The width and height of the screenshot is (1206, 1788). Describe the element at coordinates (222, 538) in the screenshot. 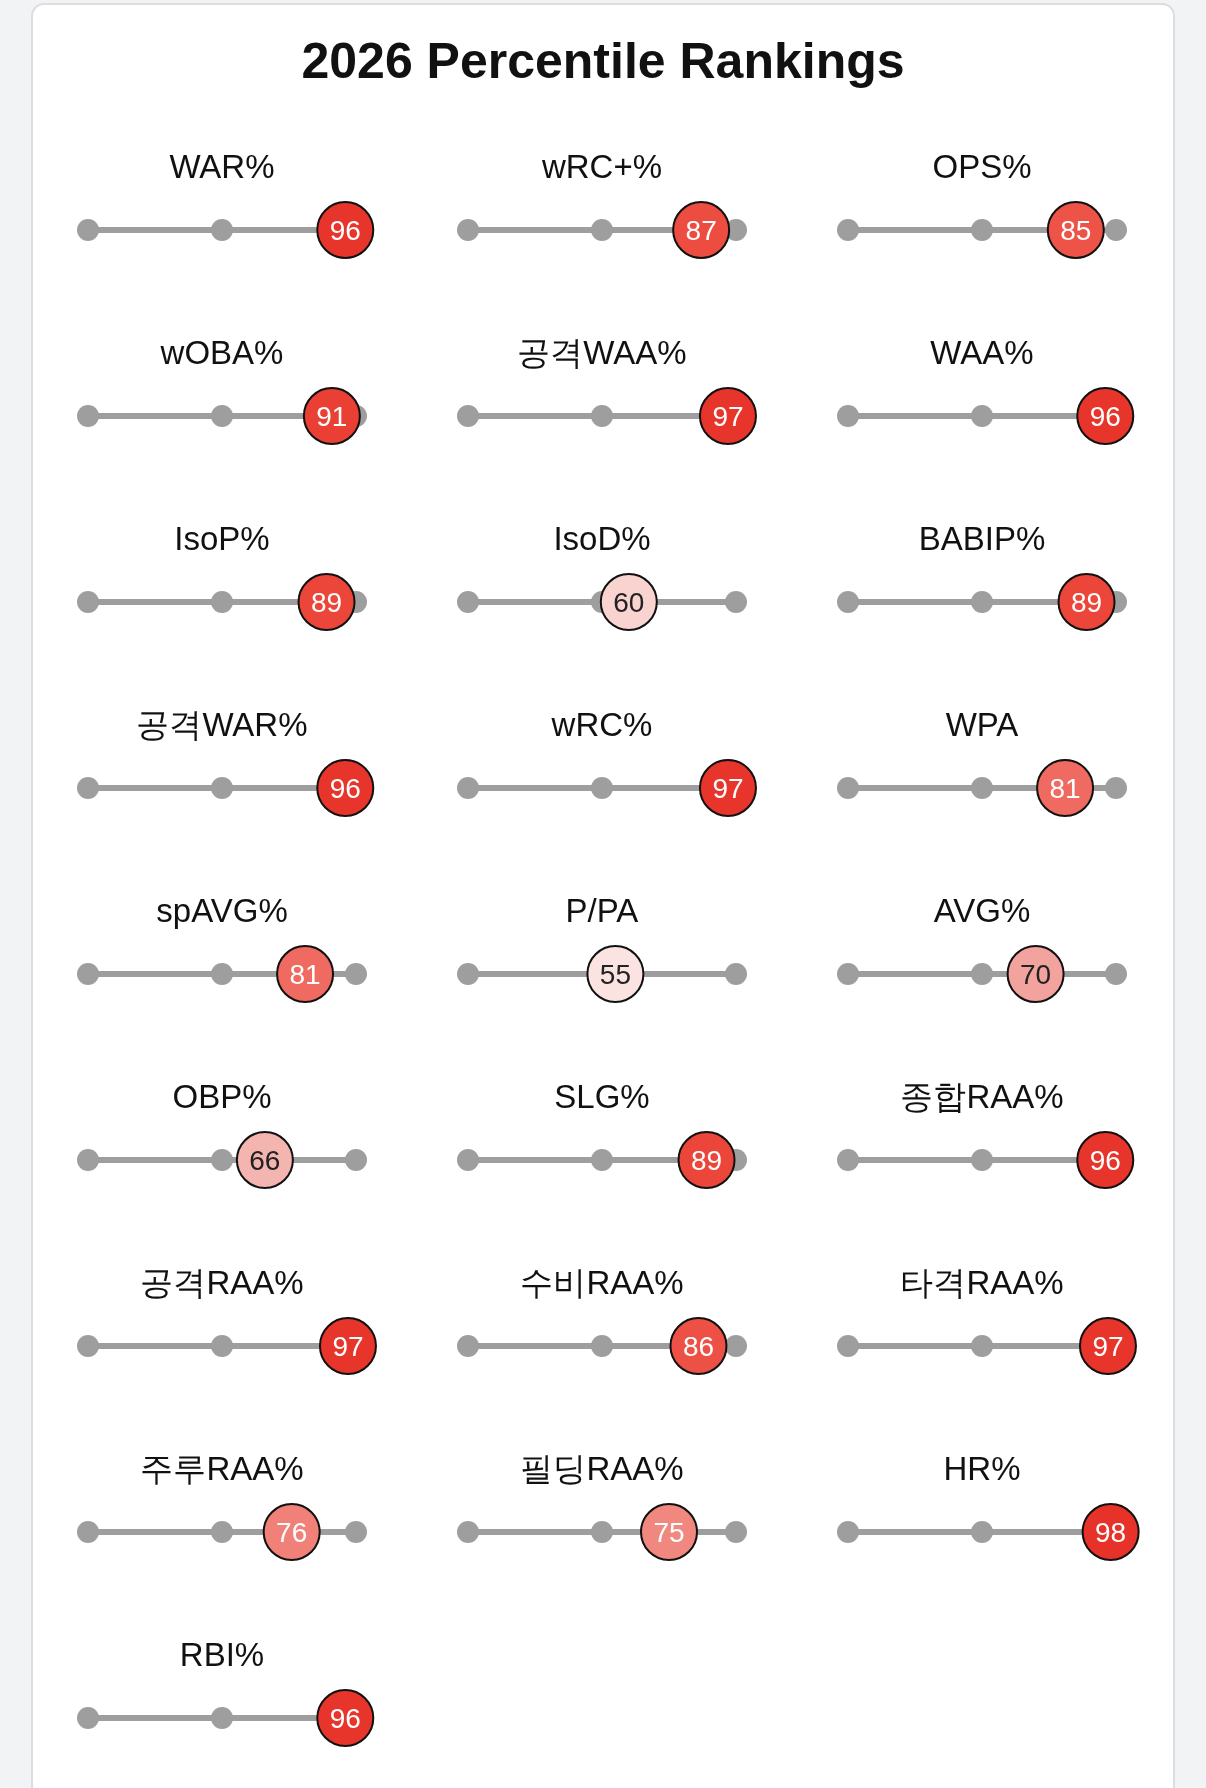

I see `text: IsoP%` at that location.